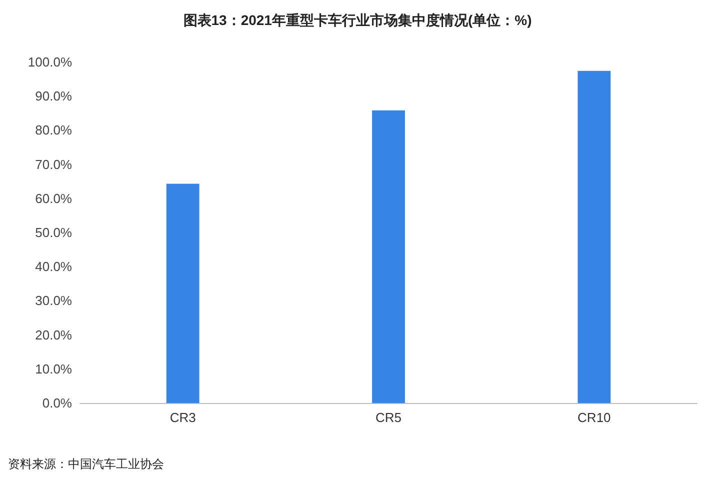  I want to click on y-tick-label: 90.0%, so click(53, 96).